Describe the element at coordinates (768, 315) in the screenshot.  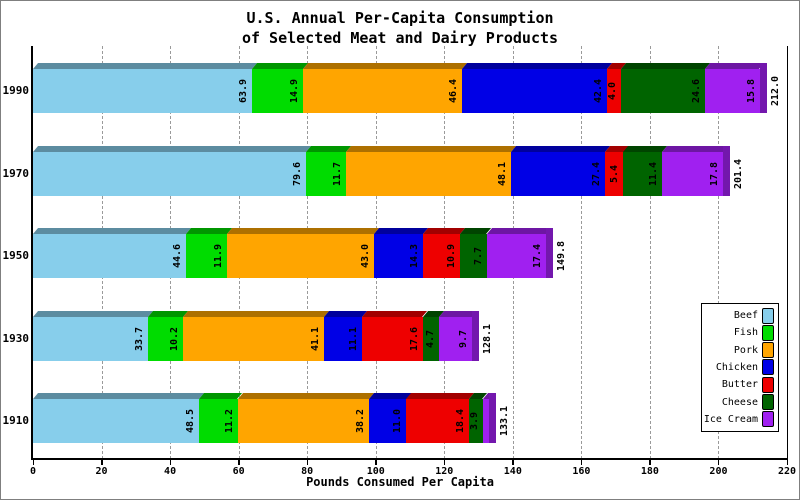
I see `legend-swatch-beef-icon` at that location.